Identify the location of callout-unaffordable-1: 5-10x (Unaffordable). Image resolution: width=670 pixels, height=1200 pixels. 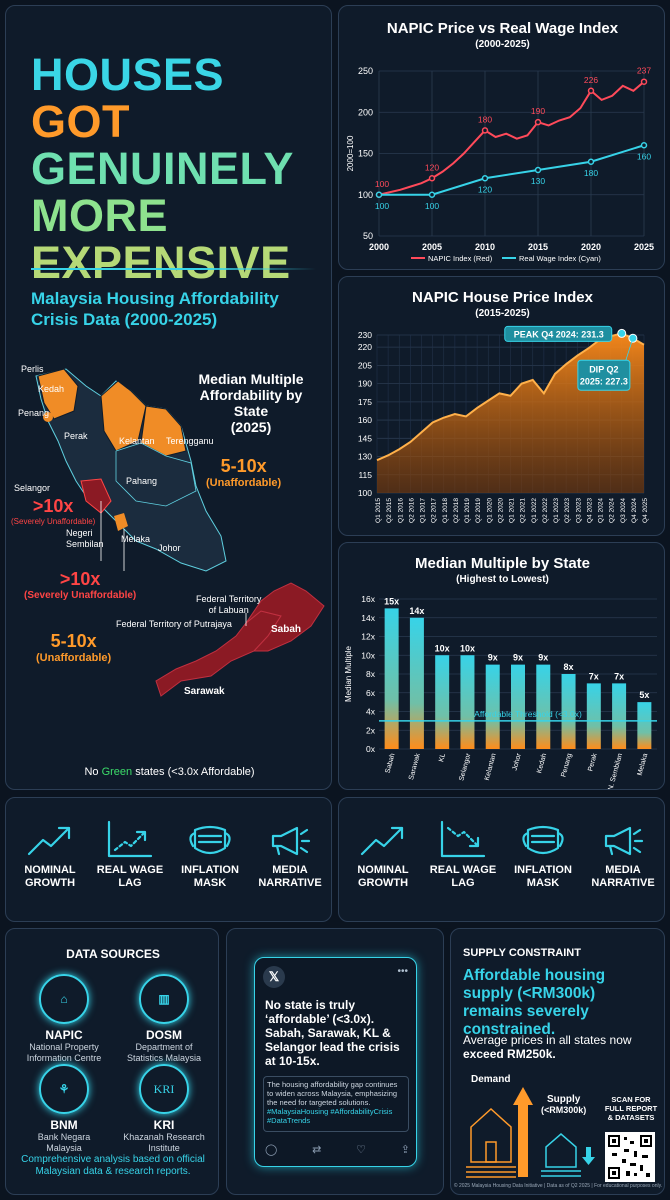
(243, 472).